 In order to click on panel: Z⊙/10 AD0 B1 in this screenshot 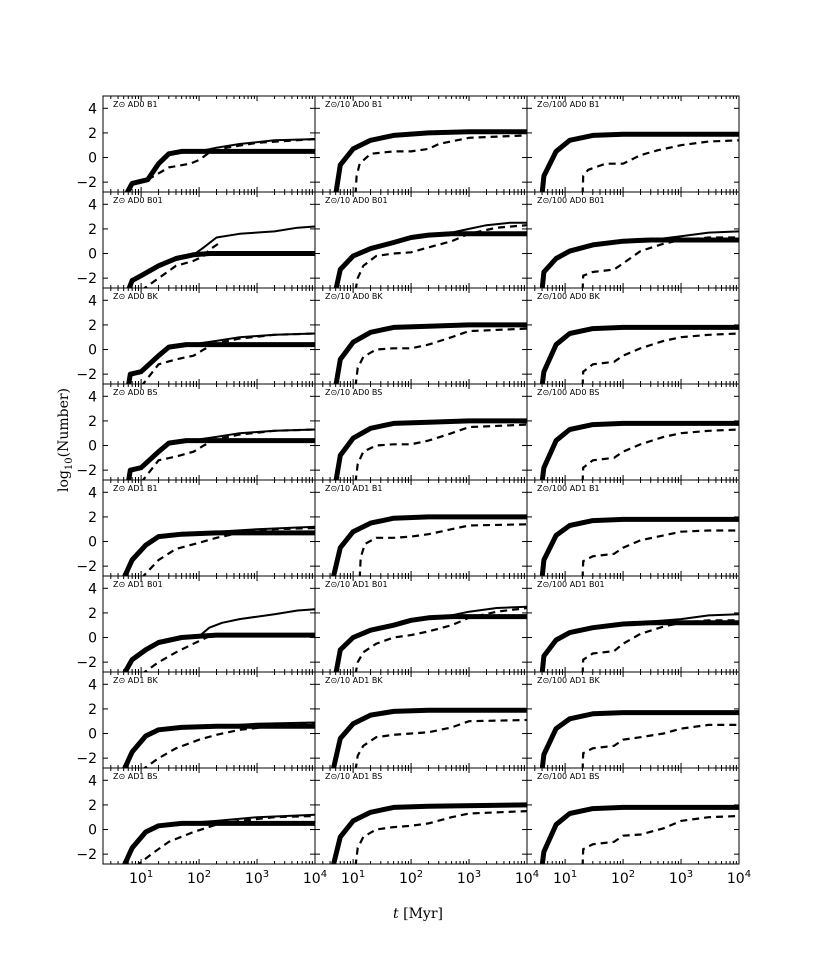, I will do `click(421, 144)`.